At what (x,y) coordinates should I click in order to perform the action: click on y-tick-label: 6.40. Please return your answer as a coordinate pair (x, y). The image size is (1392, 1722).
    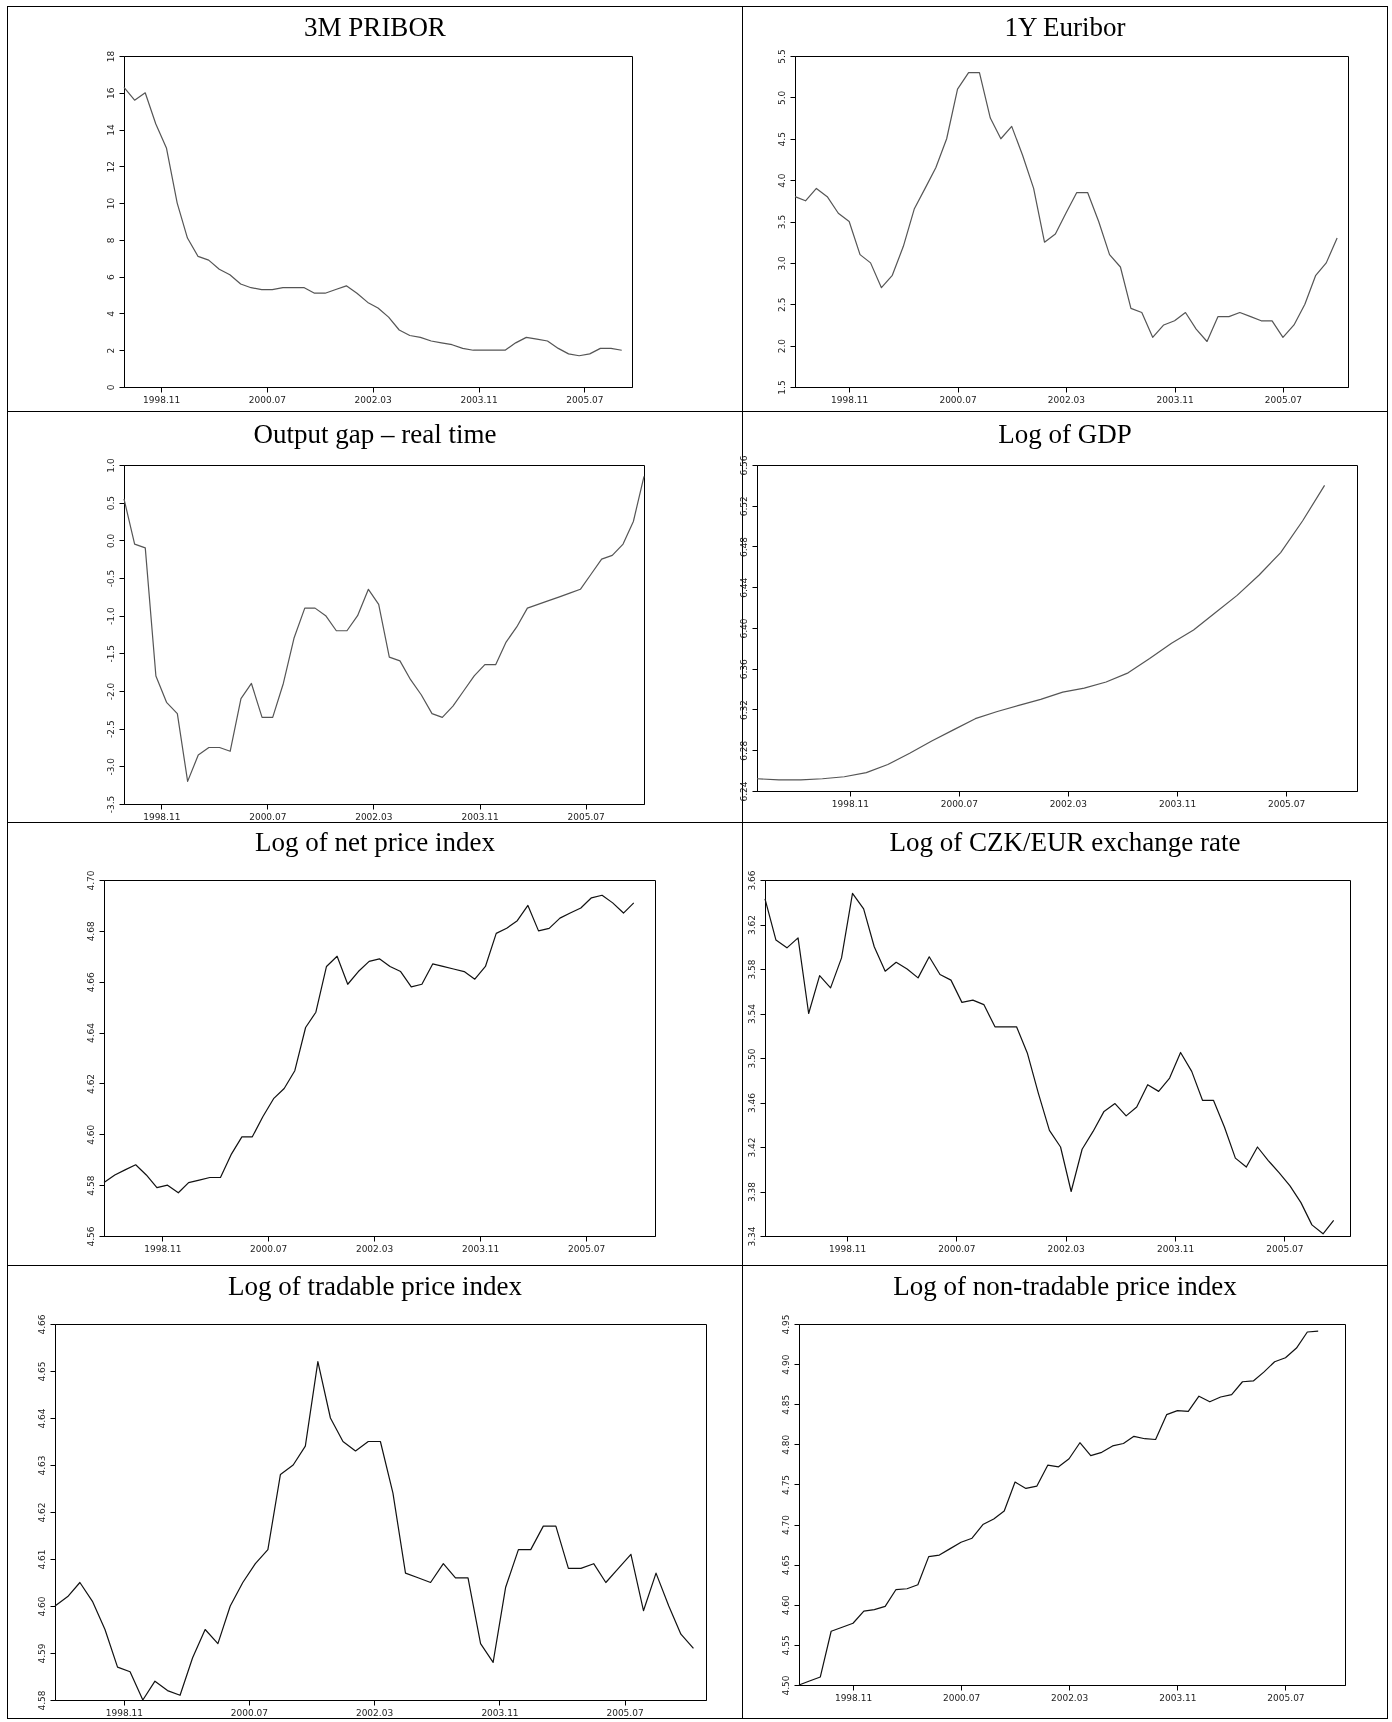
    Looking at the image, I should click on (743, 628).